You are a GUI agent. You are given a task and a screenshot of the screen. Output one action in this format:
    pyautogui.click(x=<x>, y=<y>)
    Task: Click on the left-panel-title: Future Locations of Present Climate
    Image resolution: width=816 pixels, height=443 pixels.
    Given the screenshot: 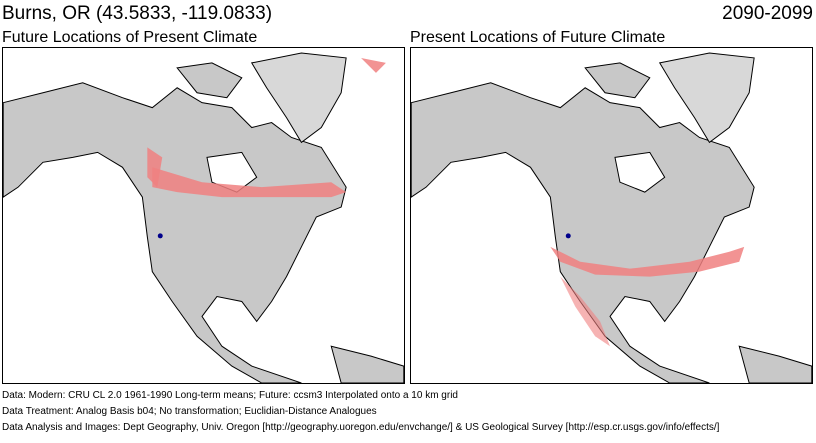 What is the action you would take?
    pyautogui.click(x=130, y=37)
    